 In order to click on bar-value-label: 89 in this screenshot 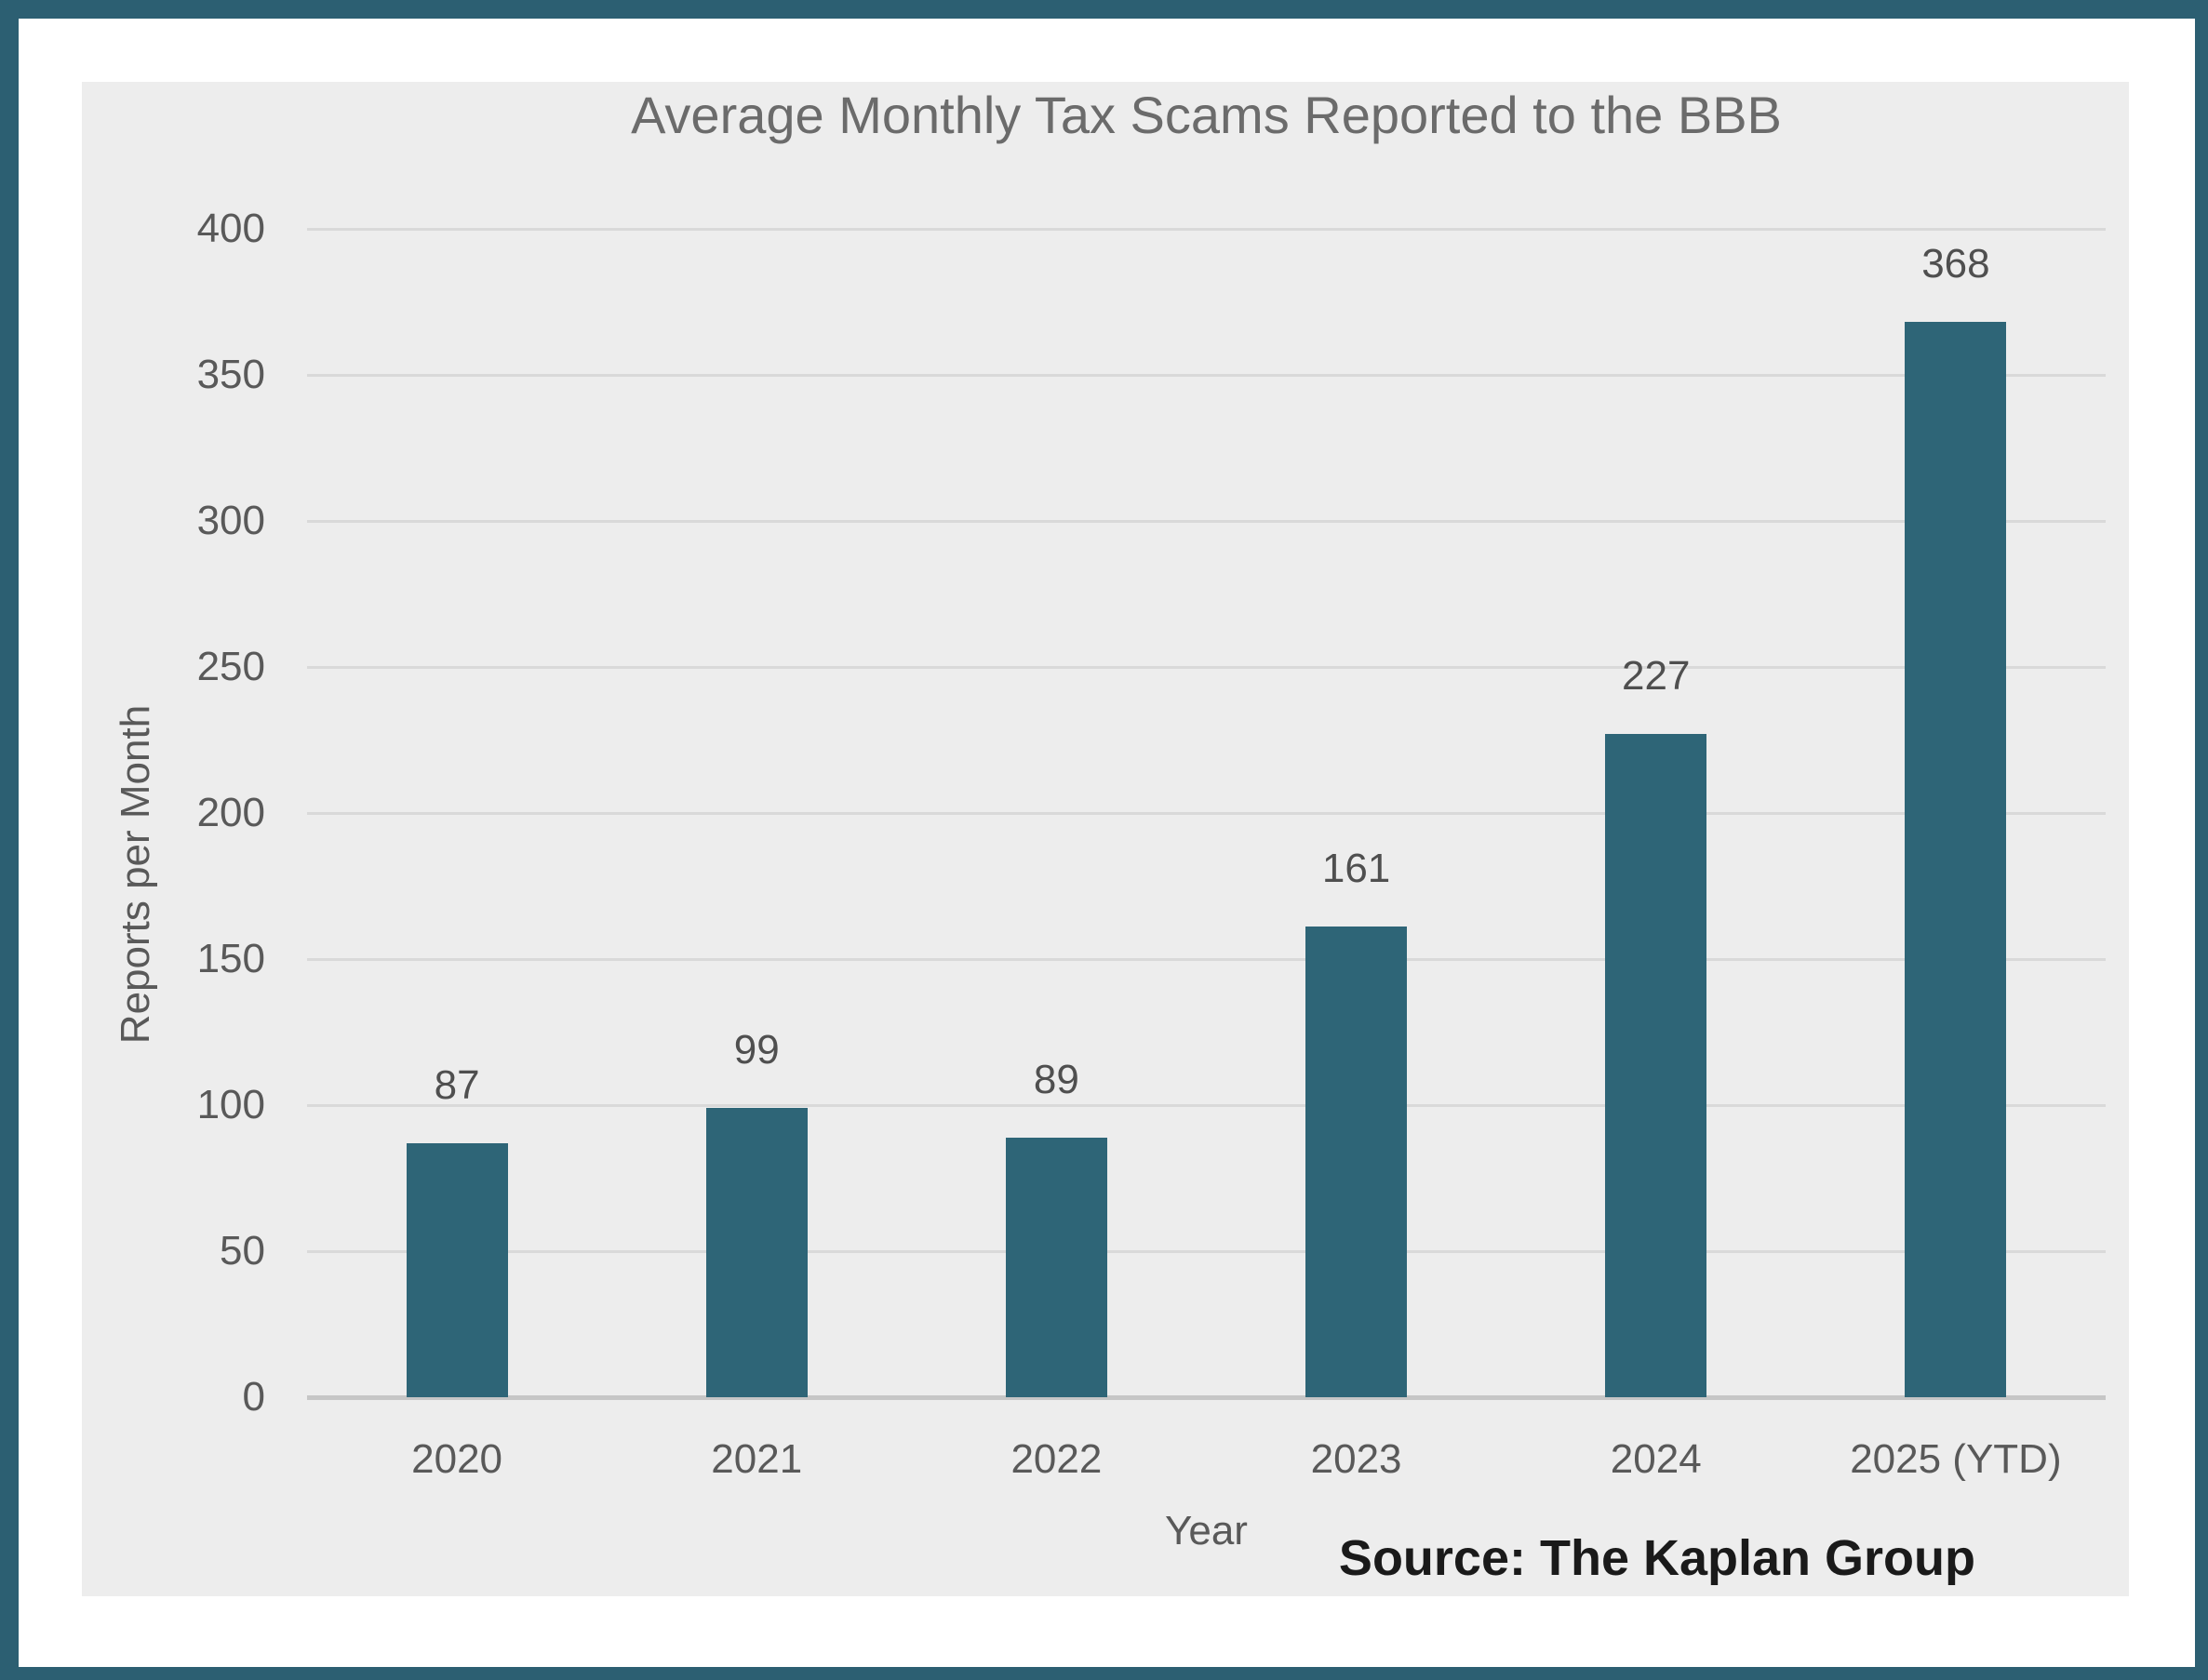, I will do `click(1056, 1079)`.